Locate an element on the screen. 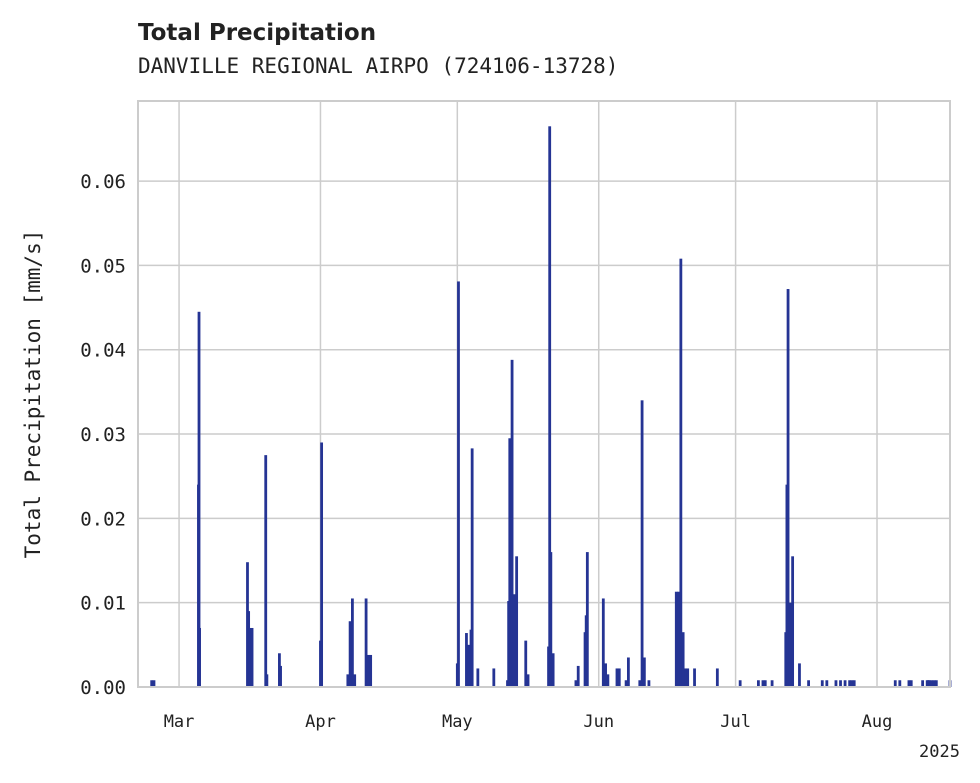 This screenshot has height=783, width=980. y-axis-label: Total Precipitation [mm/s] is located at coordinates (33, 394).